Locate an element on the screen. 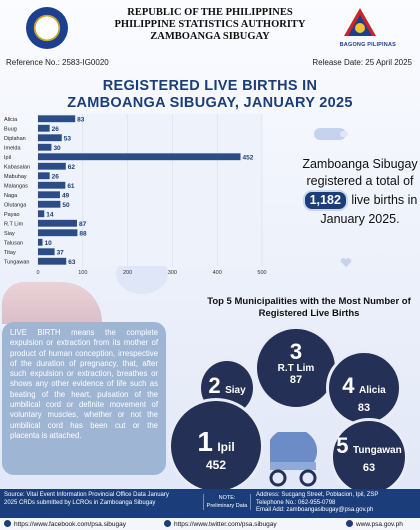  category-label: Malangas is located at coordinates (16, 186).